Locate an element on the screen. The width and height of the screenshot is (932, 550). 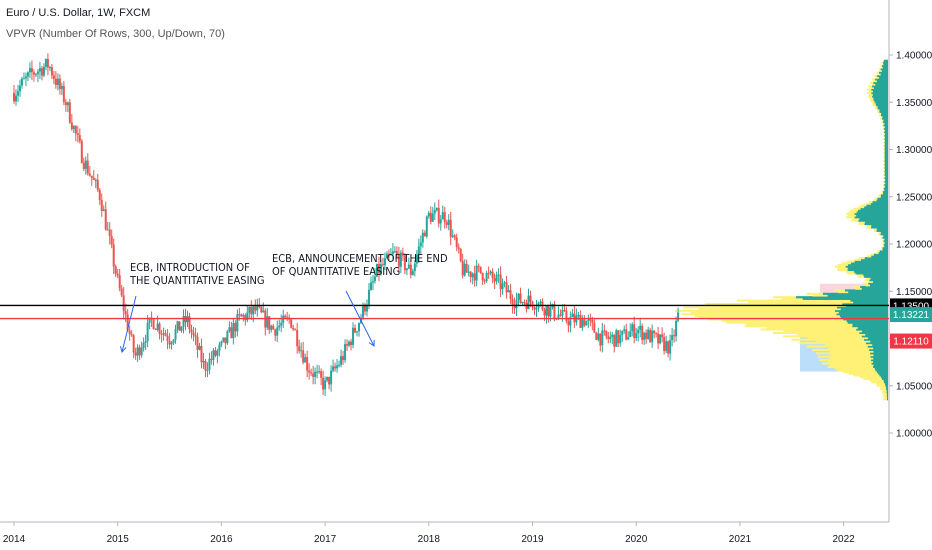
x-tick-label: 2019 is located at coordinates (532, 539).